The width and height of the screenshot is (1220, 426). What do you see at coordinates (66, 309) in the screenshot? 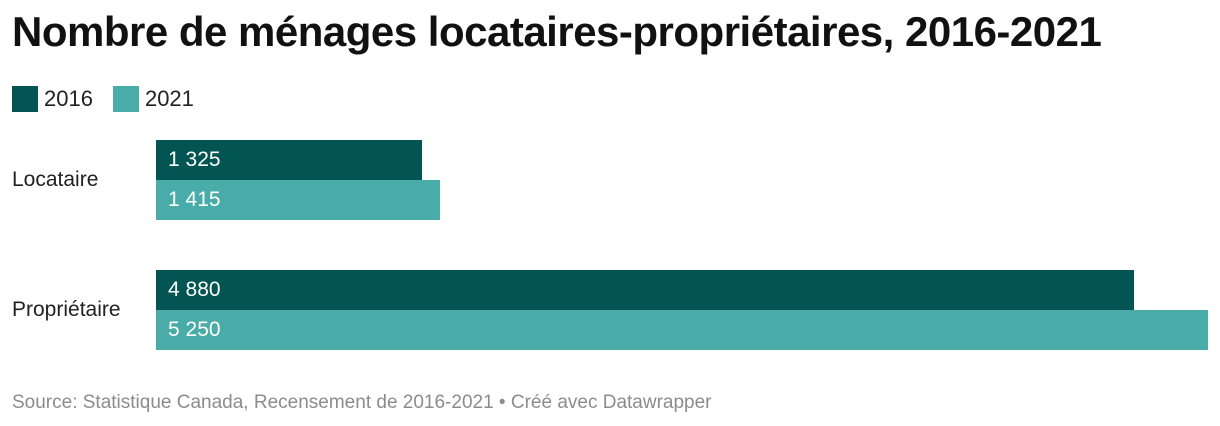
I see `category-label: Propriétaire` at bounding box center [66, 309].